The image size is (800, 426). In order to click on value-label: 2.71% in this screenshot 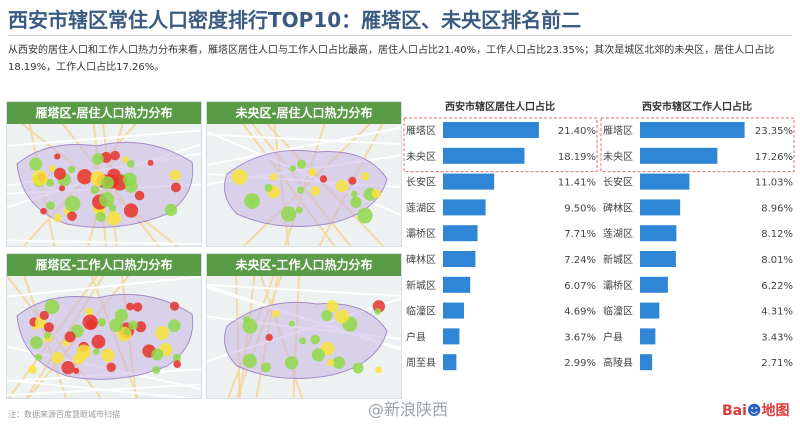, I will do `click(777, 363)`.